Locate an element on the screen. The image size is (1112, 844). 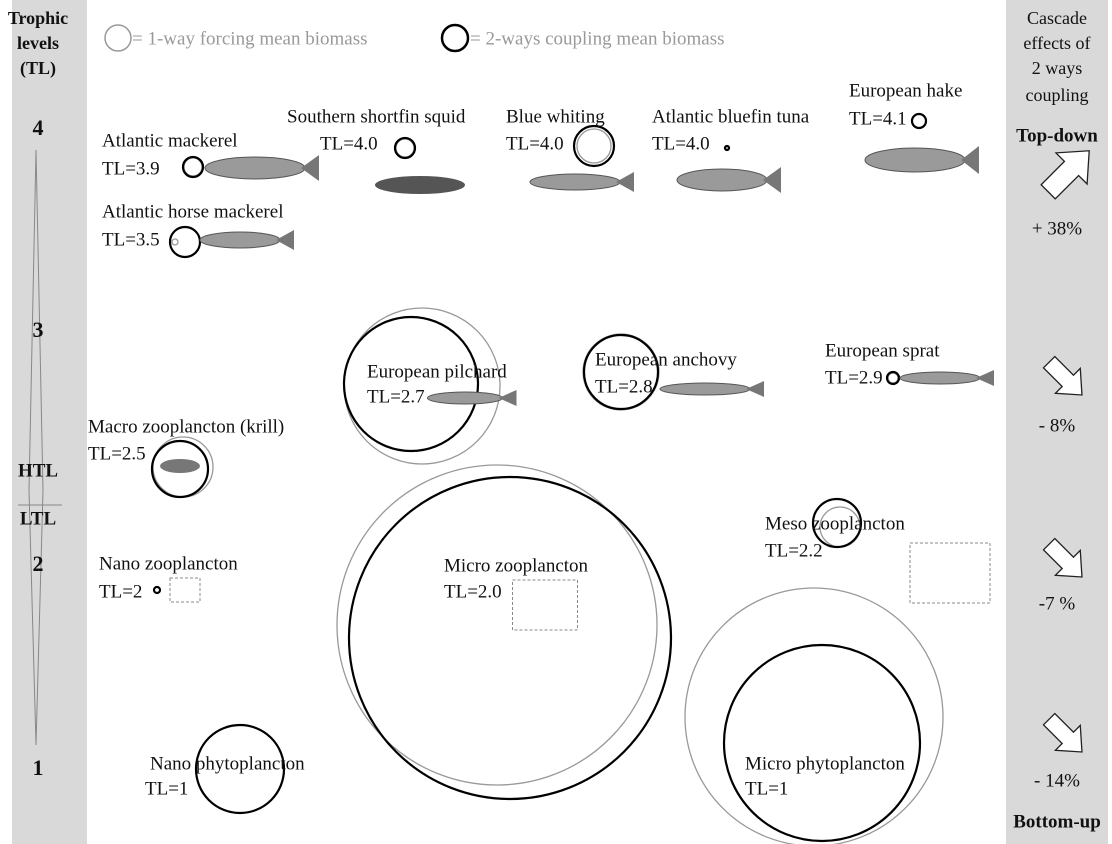
level-label: 4 is located at coordinates (38, 127).